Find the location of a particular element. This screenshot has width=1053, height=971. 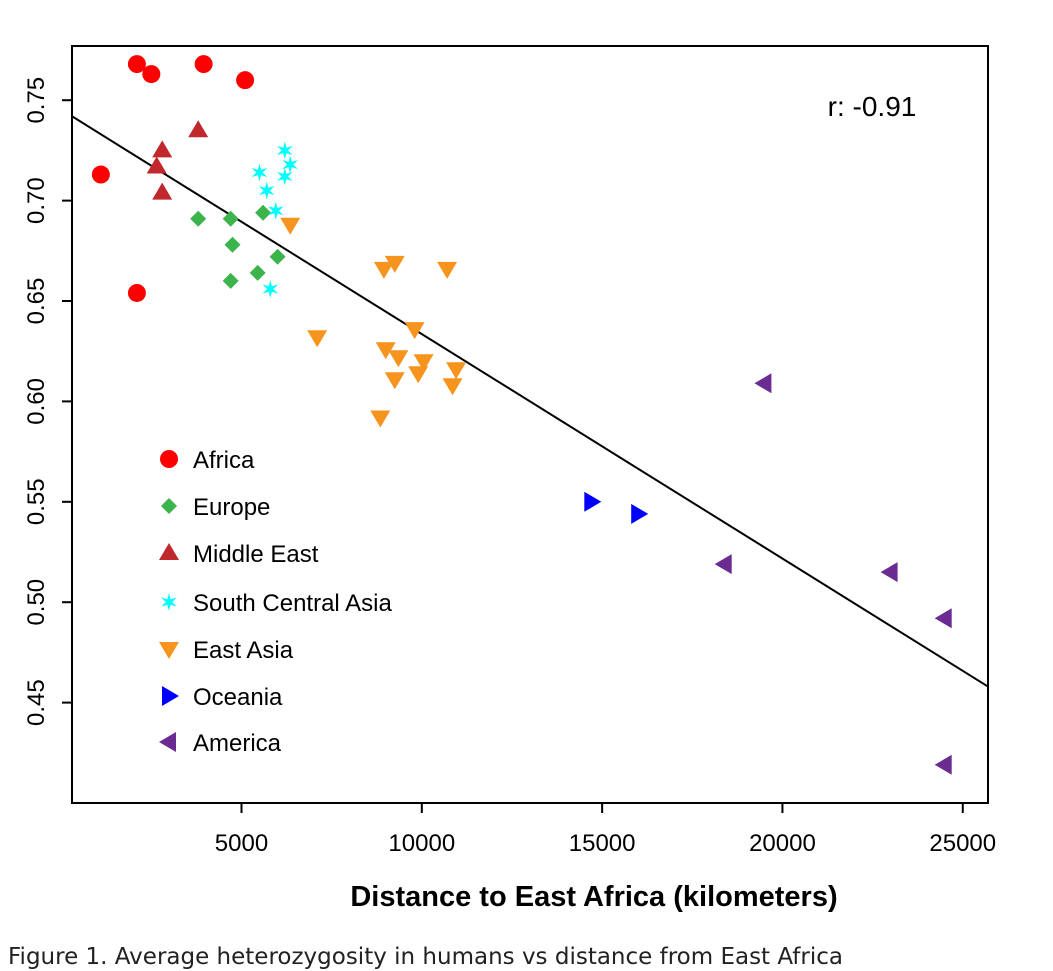

y-axis: 0.45 0.50 0.55 0.60 0.65 0.70 0.75 is located at coordinates (47, 401).